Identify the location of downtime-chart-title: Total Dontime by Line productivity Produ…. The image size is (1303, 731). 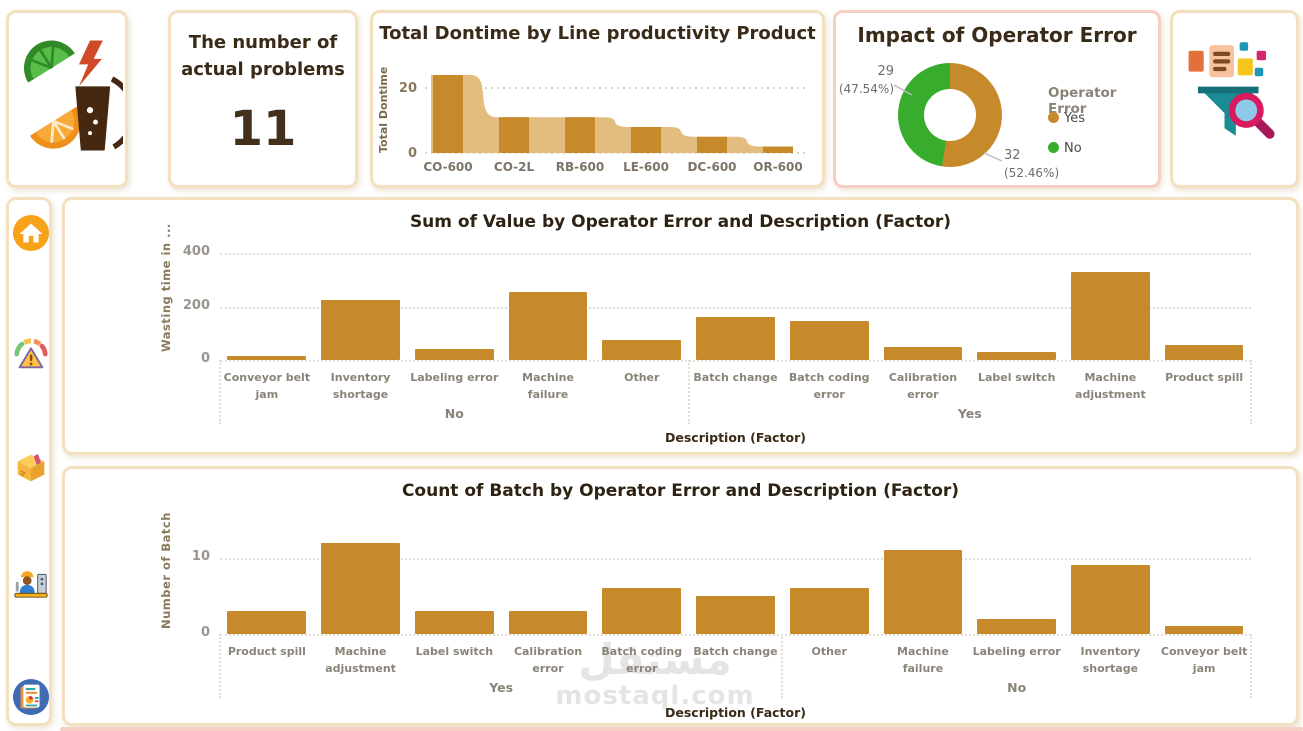
(597, 33).